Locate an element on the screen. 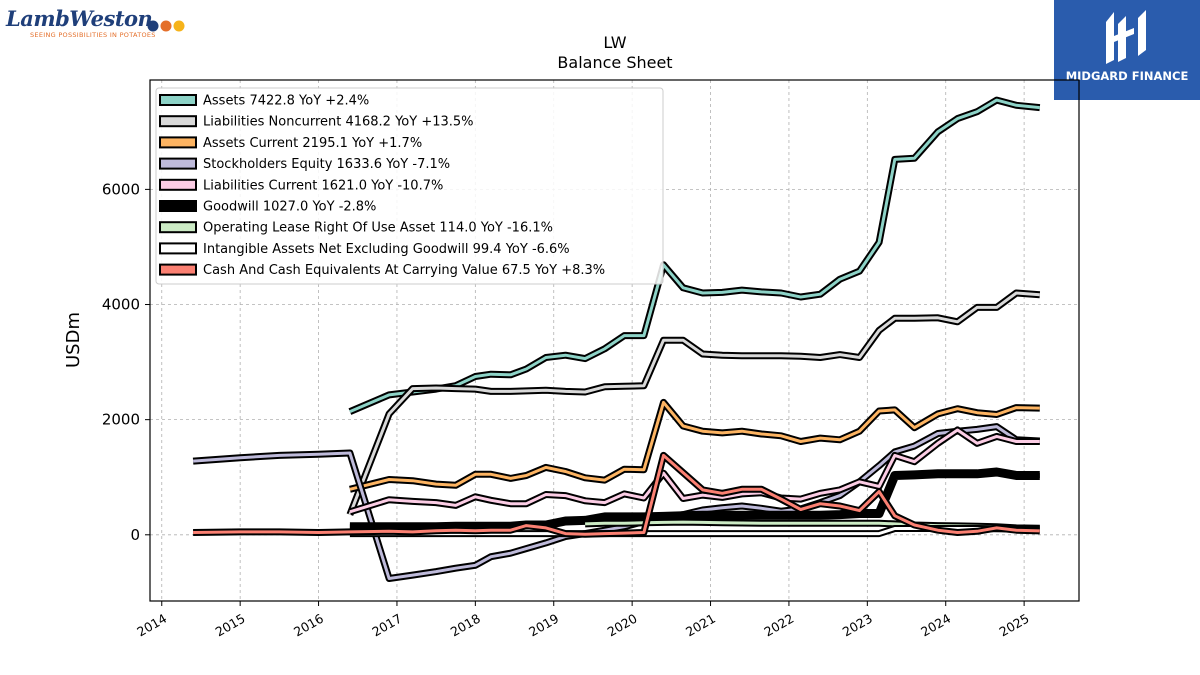 The image size is (1200, 675). x-tick-label: 2024 is located at coordinates (935, 625).